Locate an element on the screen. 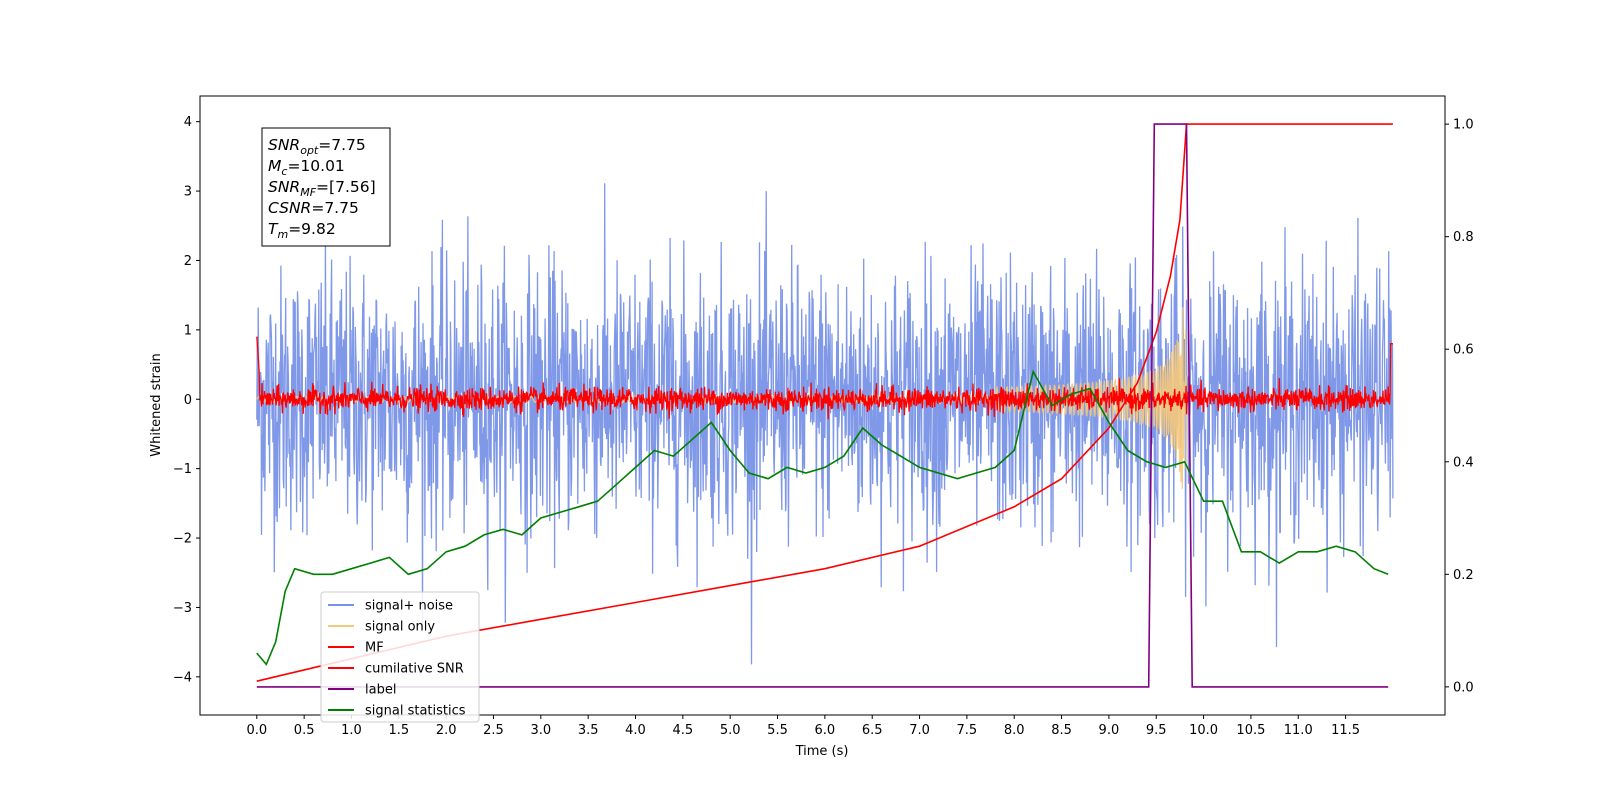 This screenshot has height=800, width=1600. x-tick-label: 1.5 is located at coordinates (398, 730).